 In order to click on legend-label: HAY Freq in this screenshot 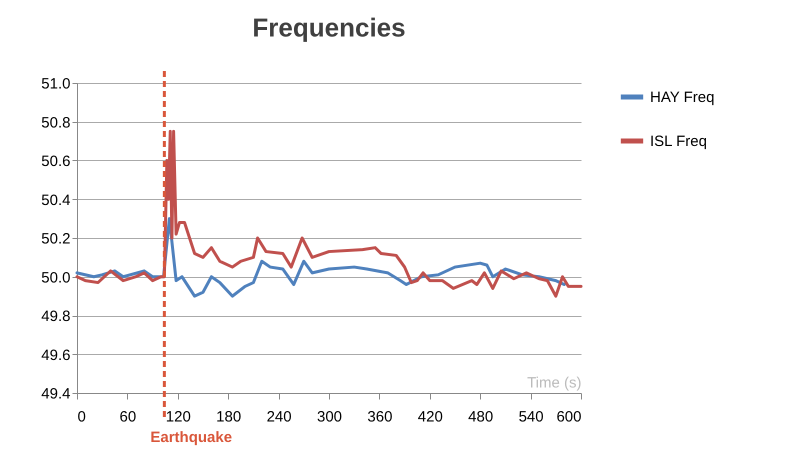, I will do `click(682, 97)`.